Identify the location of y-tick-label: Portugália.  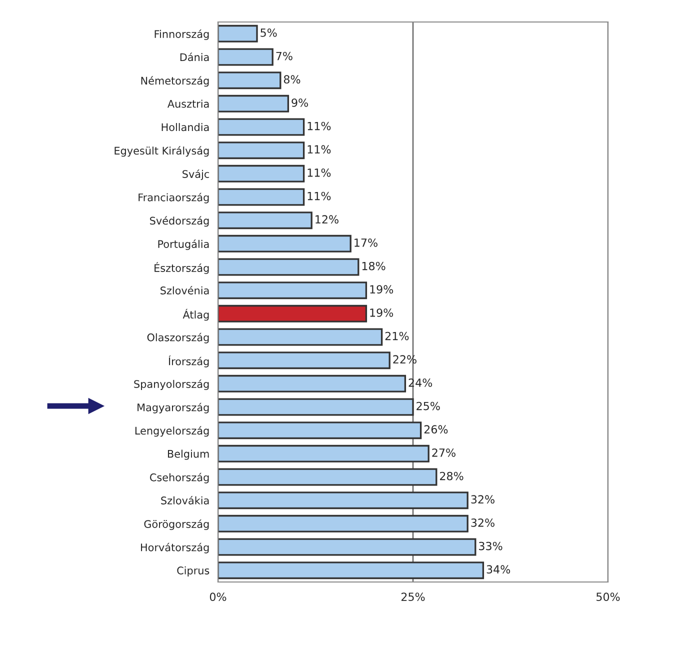
(183, 245).